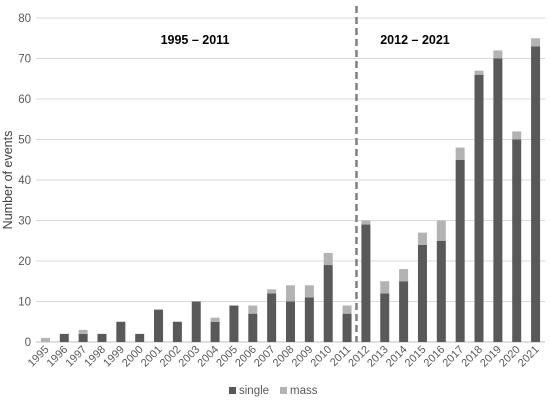 This screenshot has height=402, width=550. I want to click on period-label-right: 2012 – 2021, so click(415, 40).